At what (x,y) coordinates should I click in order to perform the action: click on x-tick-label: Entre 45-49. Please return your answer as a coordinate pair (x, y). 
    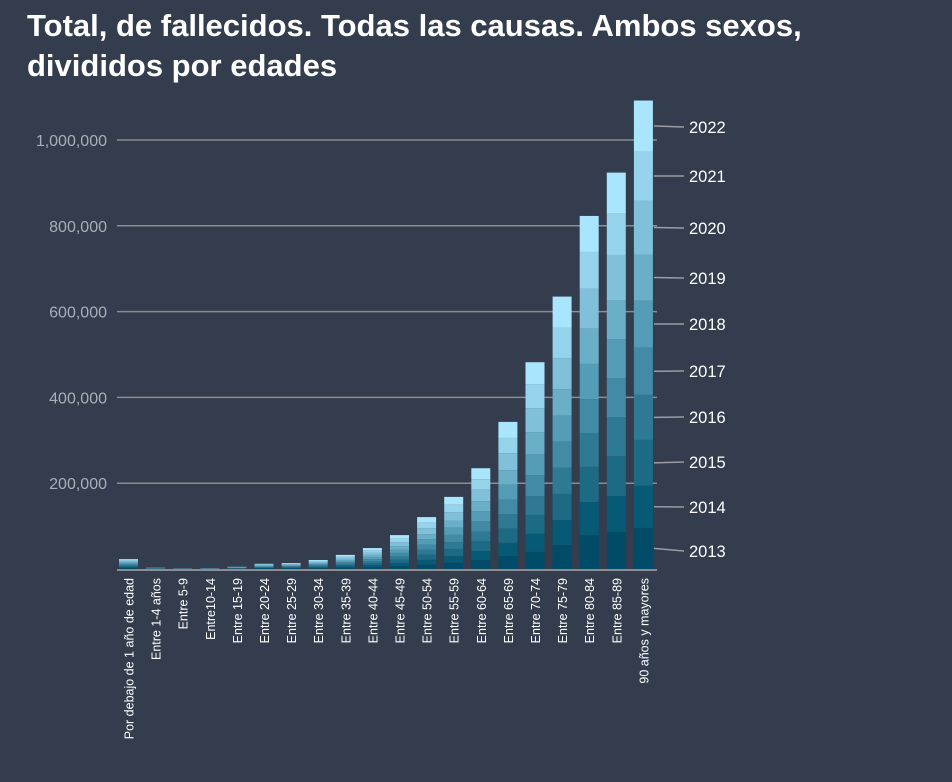
    Looking at the image, I should click on (401, 610).